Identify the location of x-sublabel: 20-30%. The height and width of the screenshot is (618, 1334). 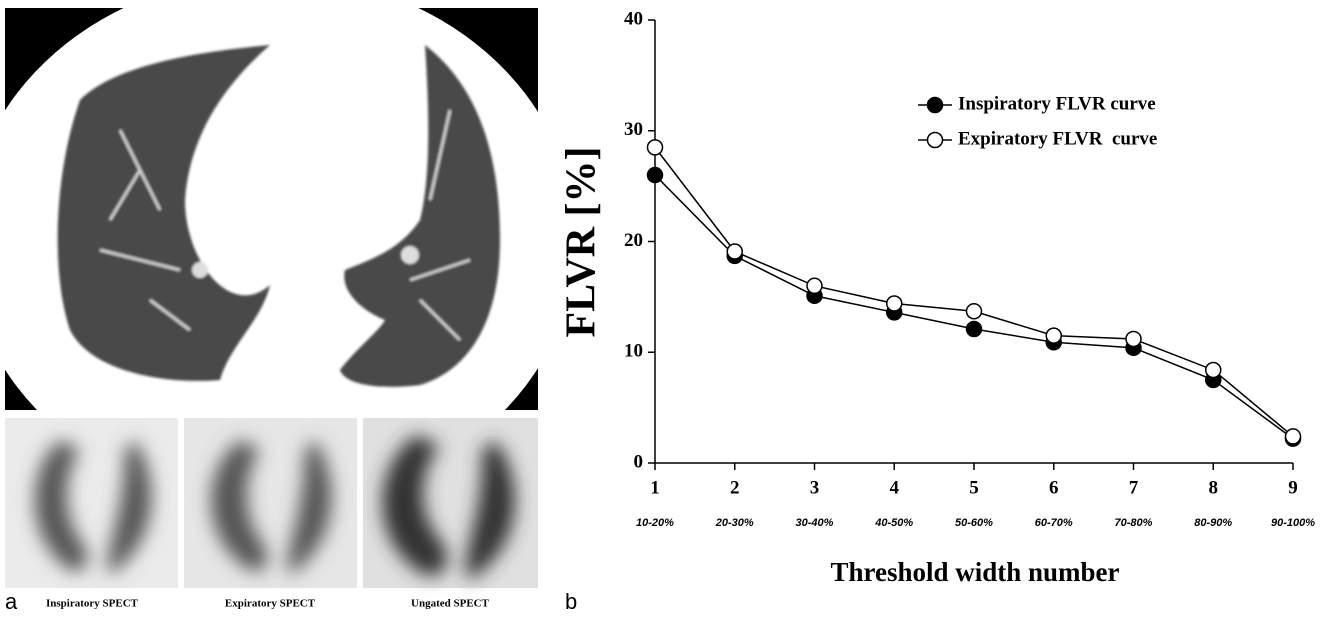
(734, 523).